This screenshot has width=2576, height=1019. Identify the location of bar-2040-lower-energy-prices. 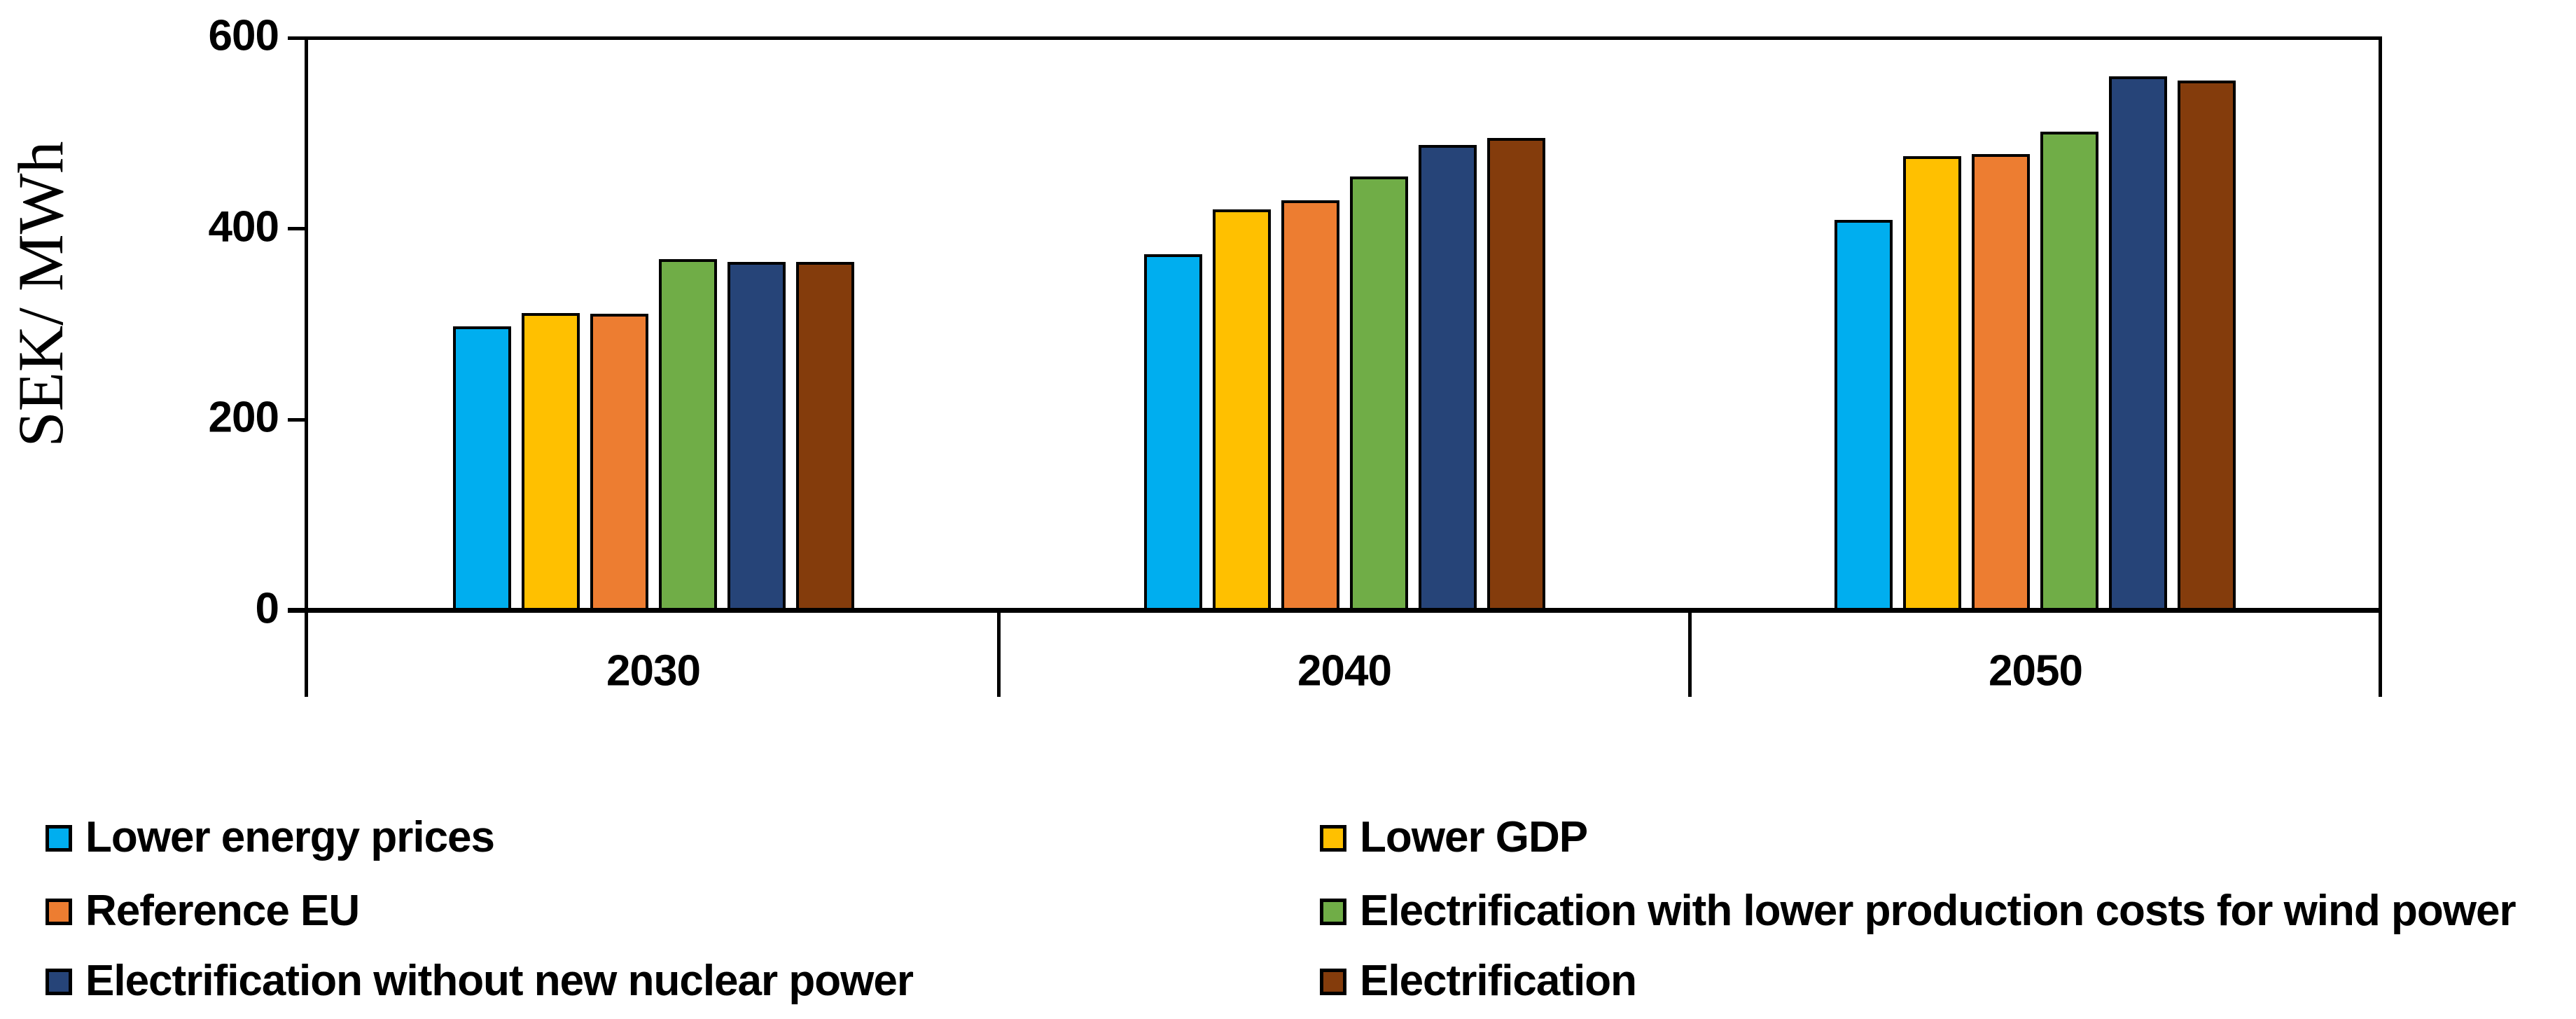
(1173, 432).